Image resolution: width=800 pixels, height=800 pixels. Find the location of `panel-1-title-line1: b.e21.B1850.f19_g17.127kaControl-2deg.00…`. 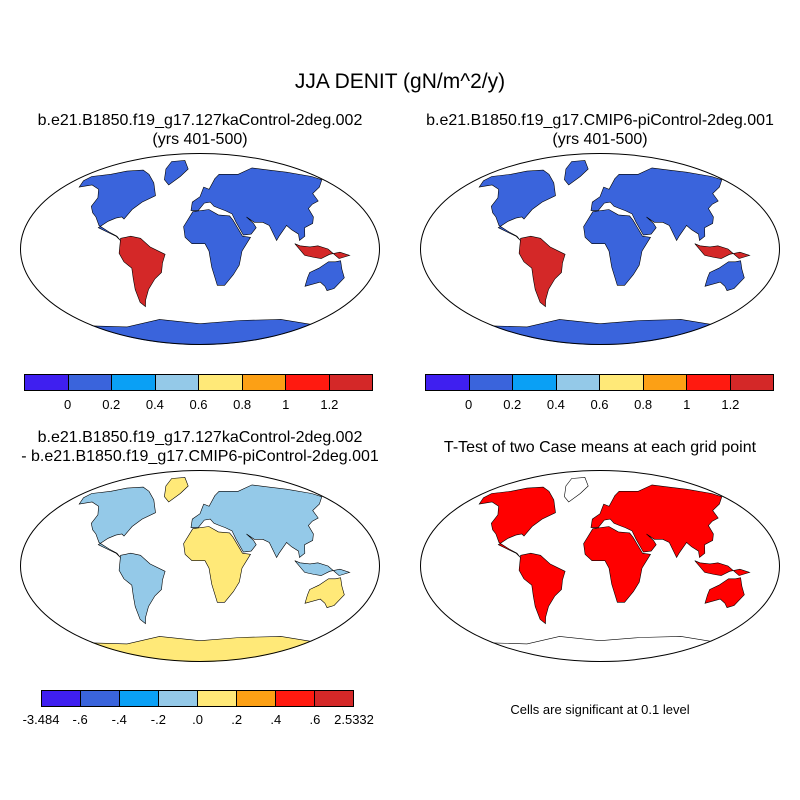

panel-1-title-line1: b.e21.B1850.f19_g17.127kaControl-2deg.00… is located at coordinates (200, 120).